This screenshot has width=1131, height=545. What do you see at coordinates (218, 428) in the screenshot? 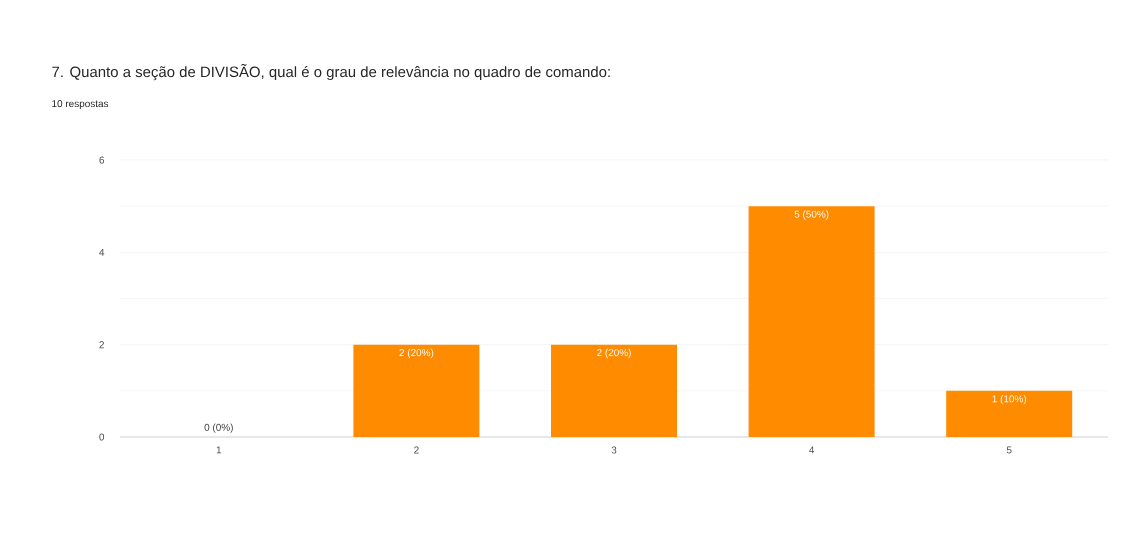
I see `data-label: 0 (0%)` at bounding box center [218, 428].